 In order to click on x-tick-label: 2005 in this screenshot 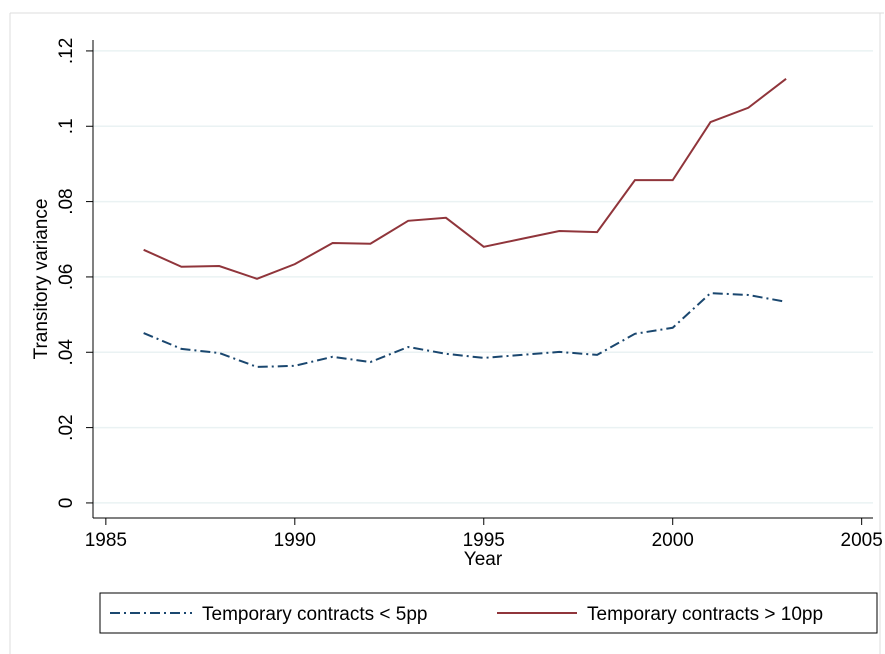, I will do `click(862, 540)`.